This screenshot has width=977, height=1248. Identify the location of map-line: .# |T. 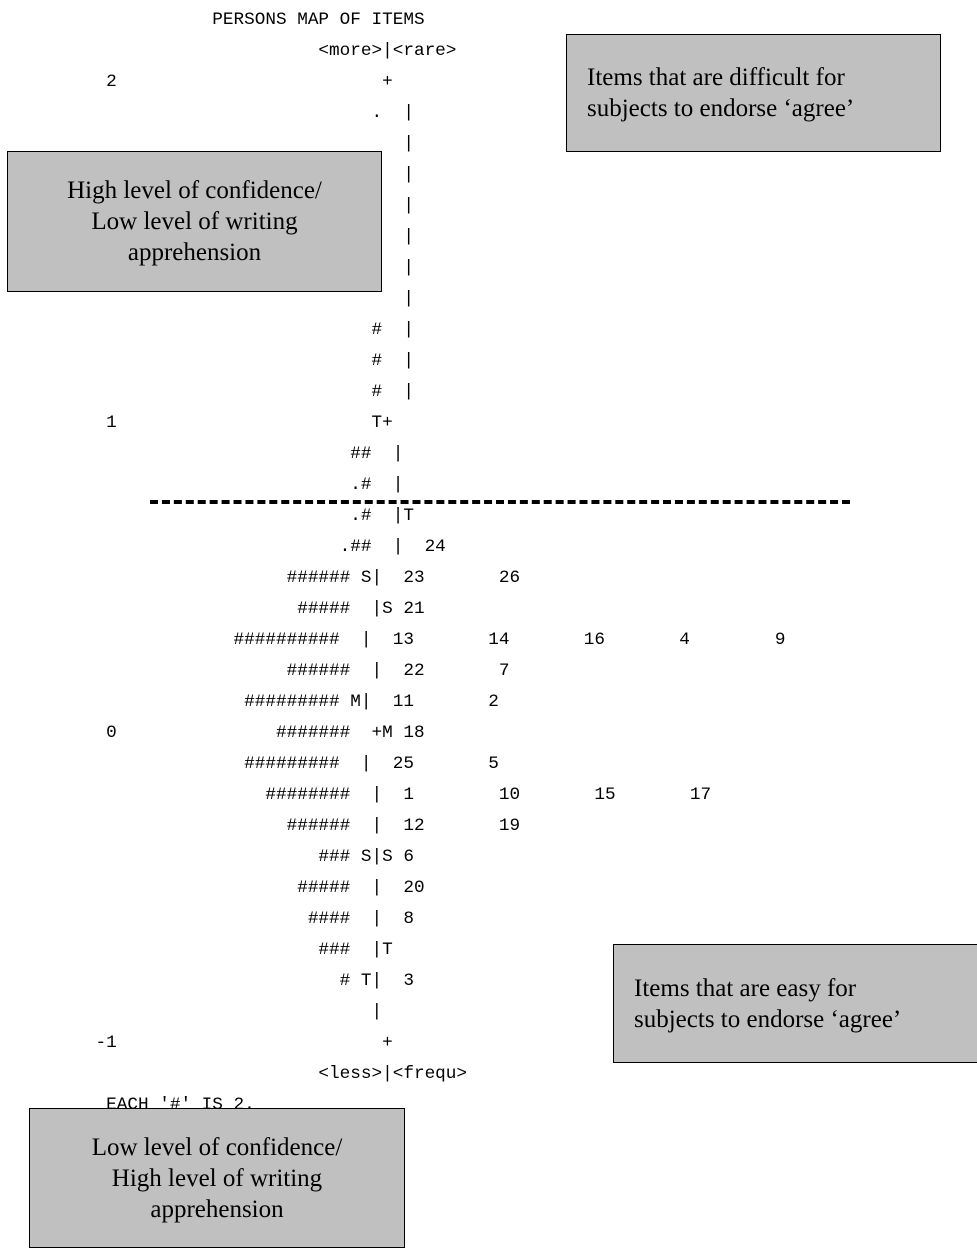
(207, 516).